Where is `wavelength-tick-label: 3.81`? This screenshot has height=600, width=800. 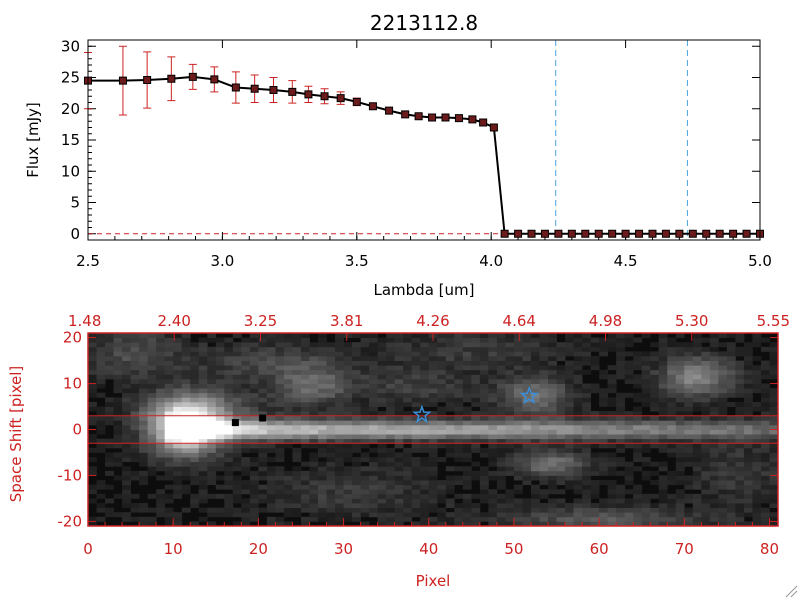
wavelength-tick-label: 3.81 is located at coordinates (346, 321).